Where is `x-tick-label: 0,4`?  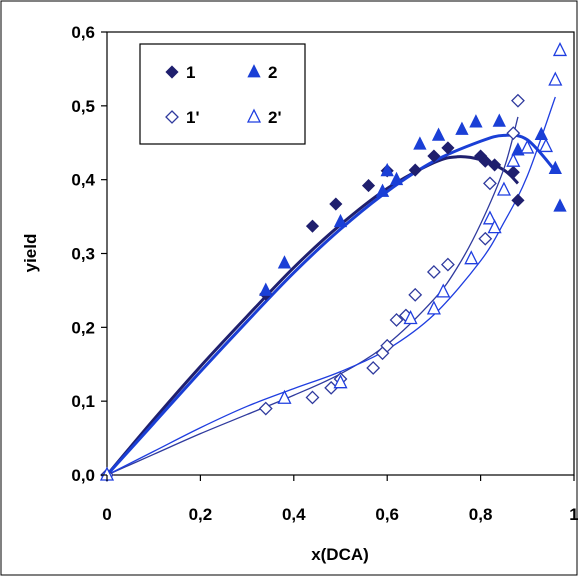 x-tick-label: 0,4 is located at coordinates (294, 514).